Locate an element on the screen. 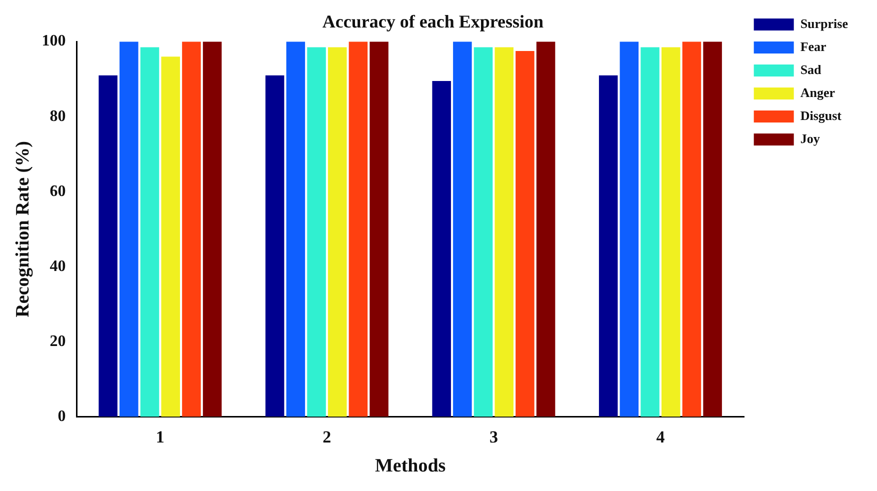 This screenshot has width=877, height=491. legend-label: Anger is located at coordinates (818, 92).